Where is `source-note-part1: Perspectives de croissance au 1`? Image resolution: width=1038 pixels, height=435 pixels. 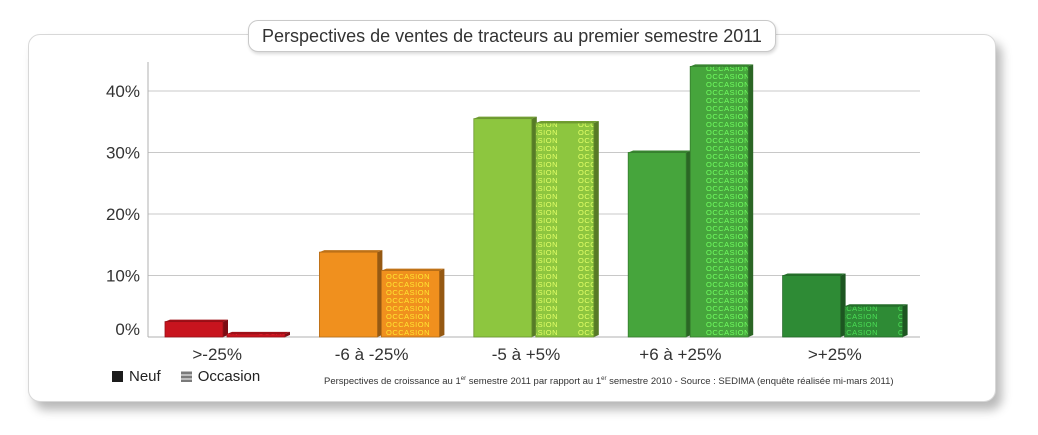
source-note-part1: Perspectives de croissance au 1 is located at coordinates (392, 382).